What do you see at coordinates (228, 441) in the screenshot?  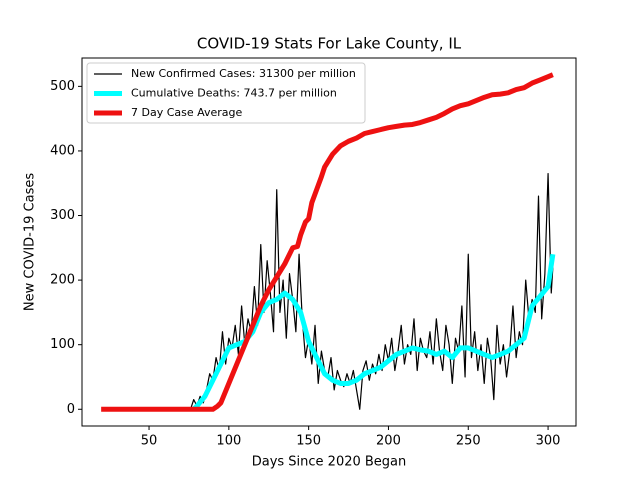 I see `x-tick-label: 100` at bounding box center [228, 441].